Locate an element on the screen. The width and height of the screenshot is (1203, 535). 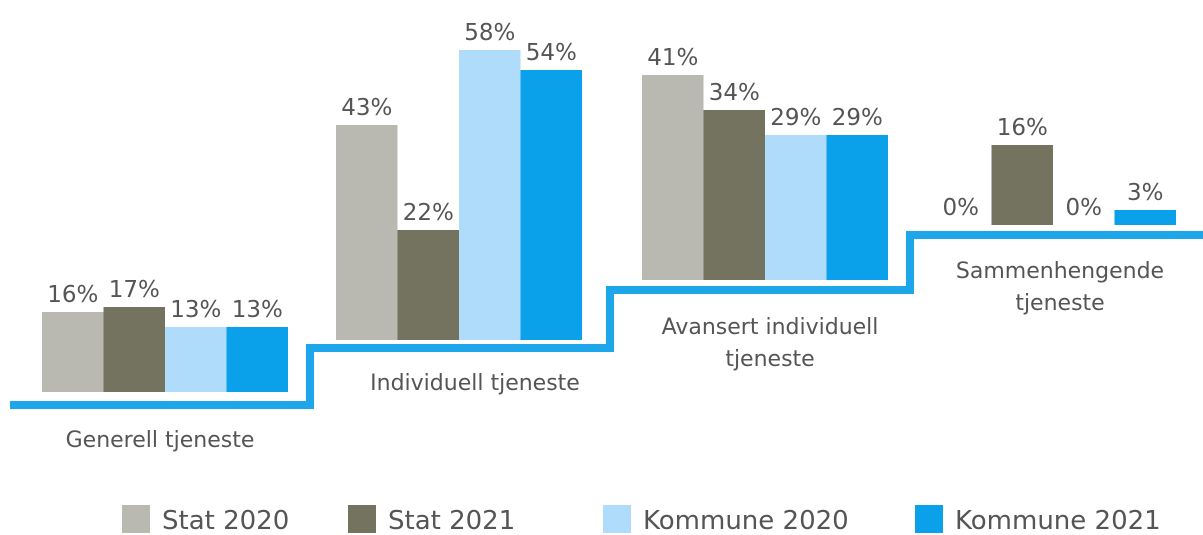
legend-label: Stat 2021 is located at coordinates (451, 520).